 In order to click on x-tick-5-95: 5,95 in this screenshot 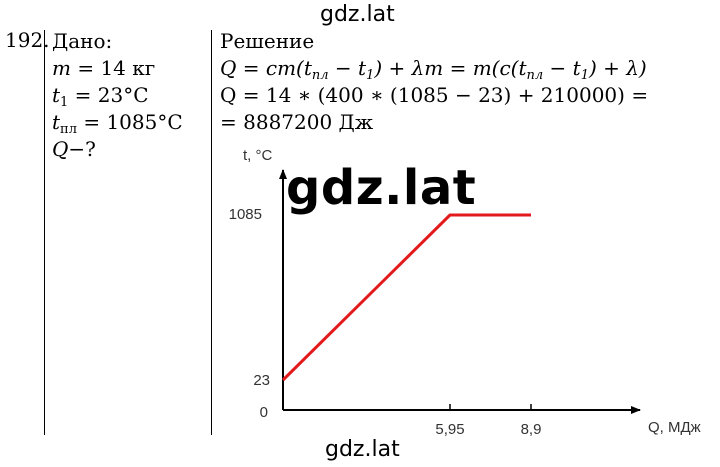, I will do `click(449, 429)`.